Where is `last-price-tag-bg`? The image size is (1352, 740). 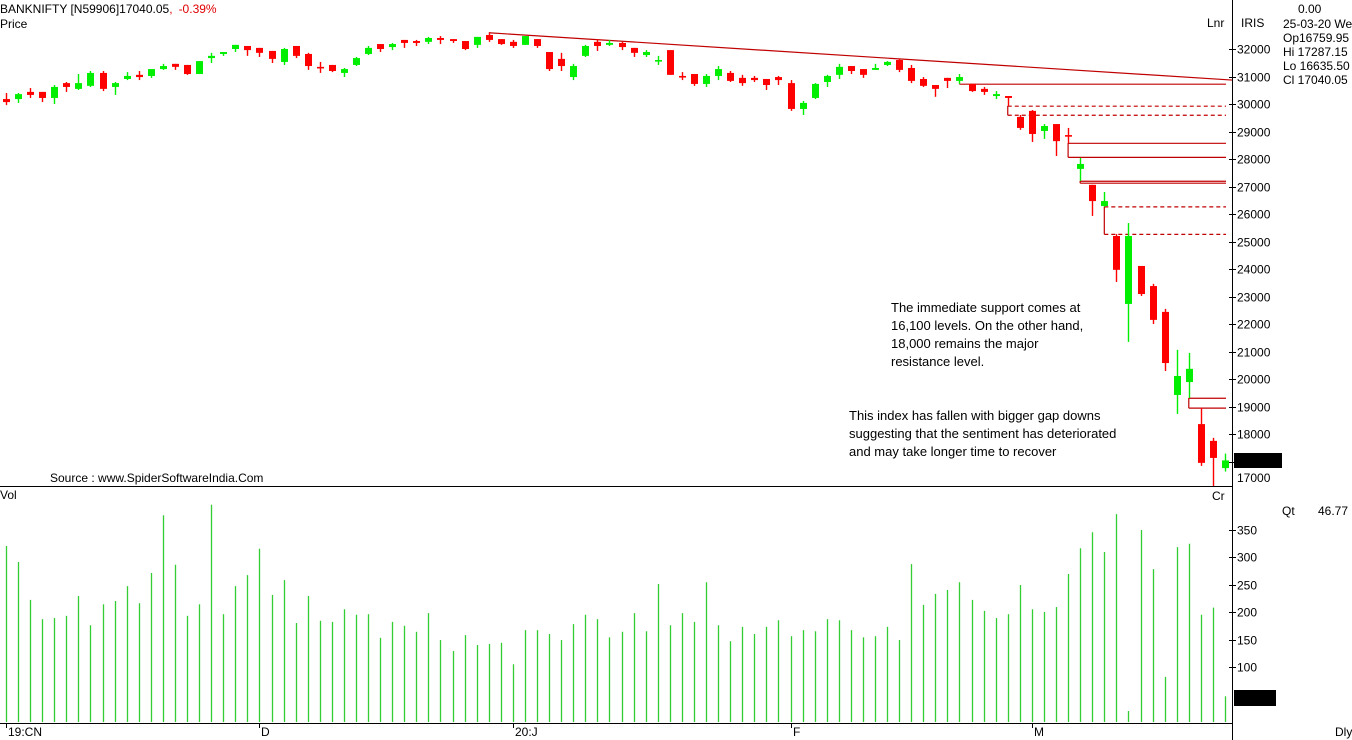 last-price-tag-bg is located at coordinates (1258, 460).